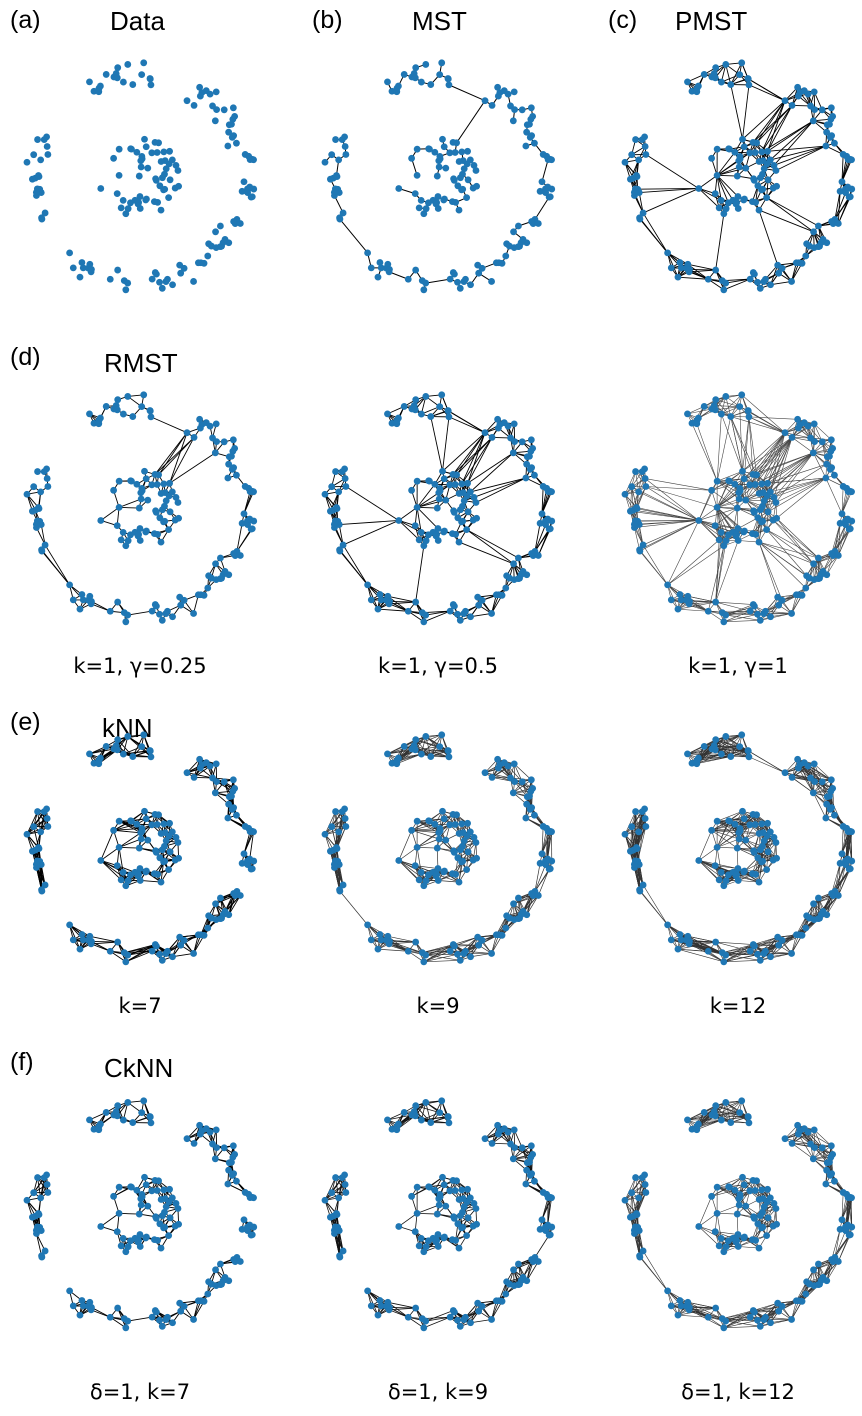  What do you see at coordinates (140, 508) in the screenshot?
I see `graph-rmst1` at bounding box center [140, 508].